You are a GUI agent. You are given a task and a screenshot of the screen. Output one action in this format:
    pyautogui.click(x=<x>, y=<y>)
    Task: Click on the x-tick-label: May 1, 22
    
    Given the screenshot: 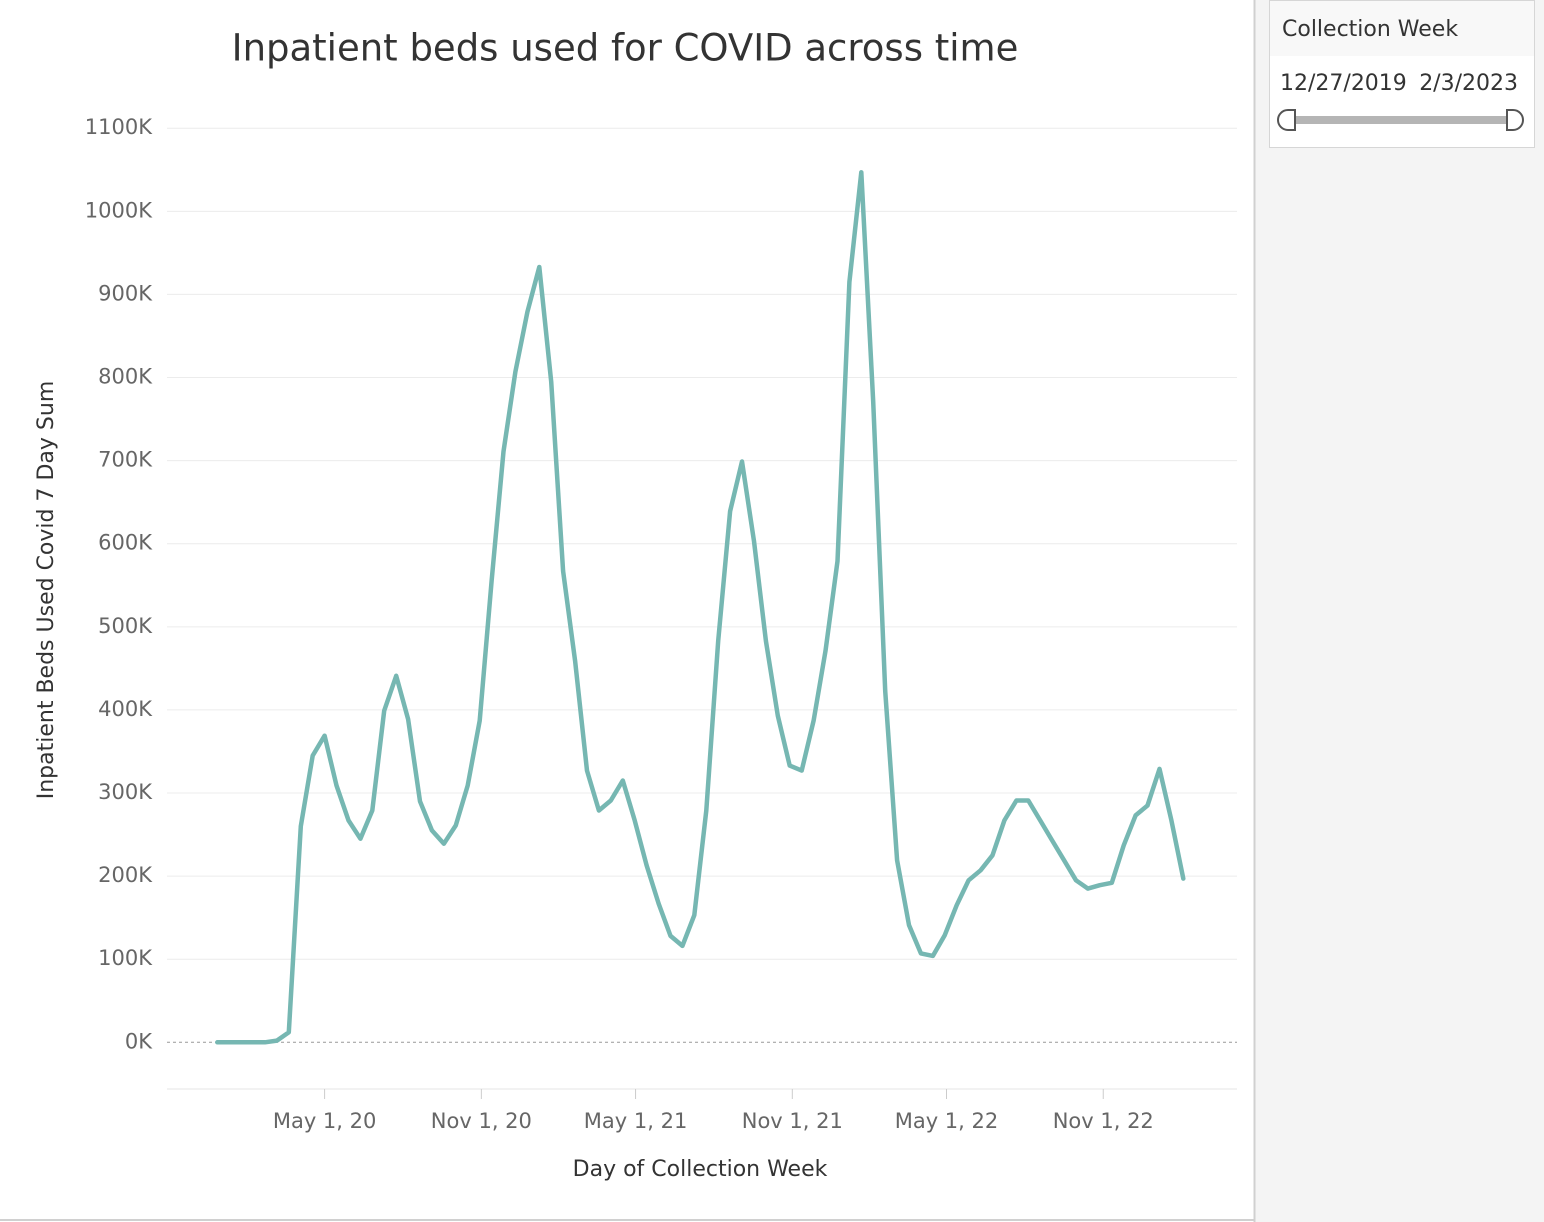 What is the action you would take?
    pyautogui.click(x=947, y=1121)
    